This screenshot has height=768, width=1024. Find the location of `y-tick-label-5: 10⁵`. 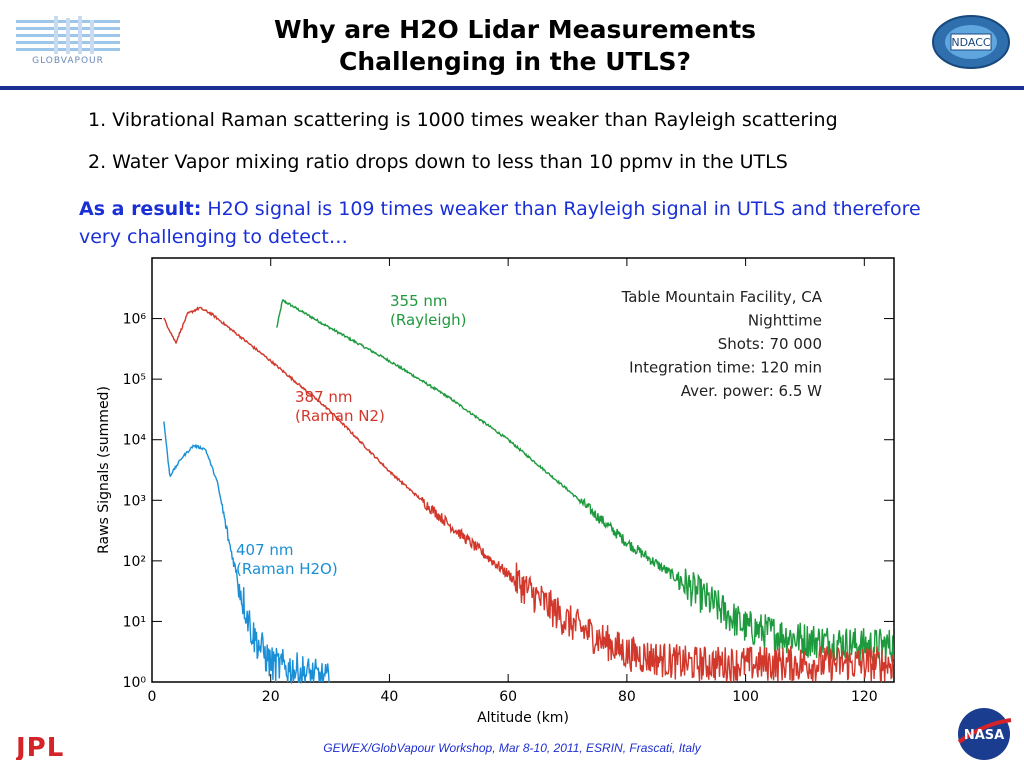

y-tick-label-5: 10⁵ is located at coordinates (134, 380).